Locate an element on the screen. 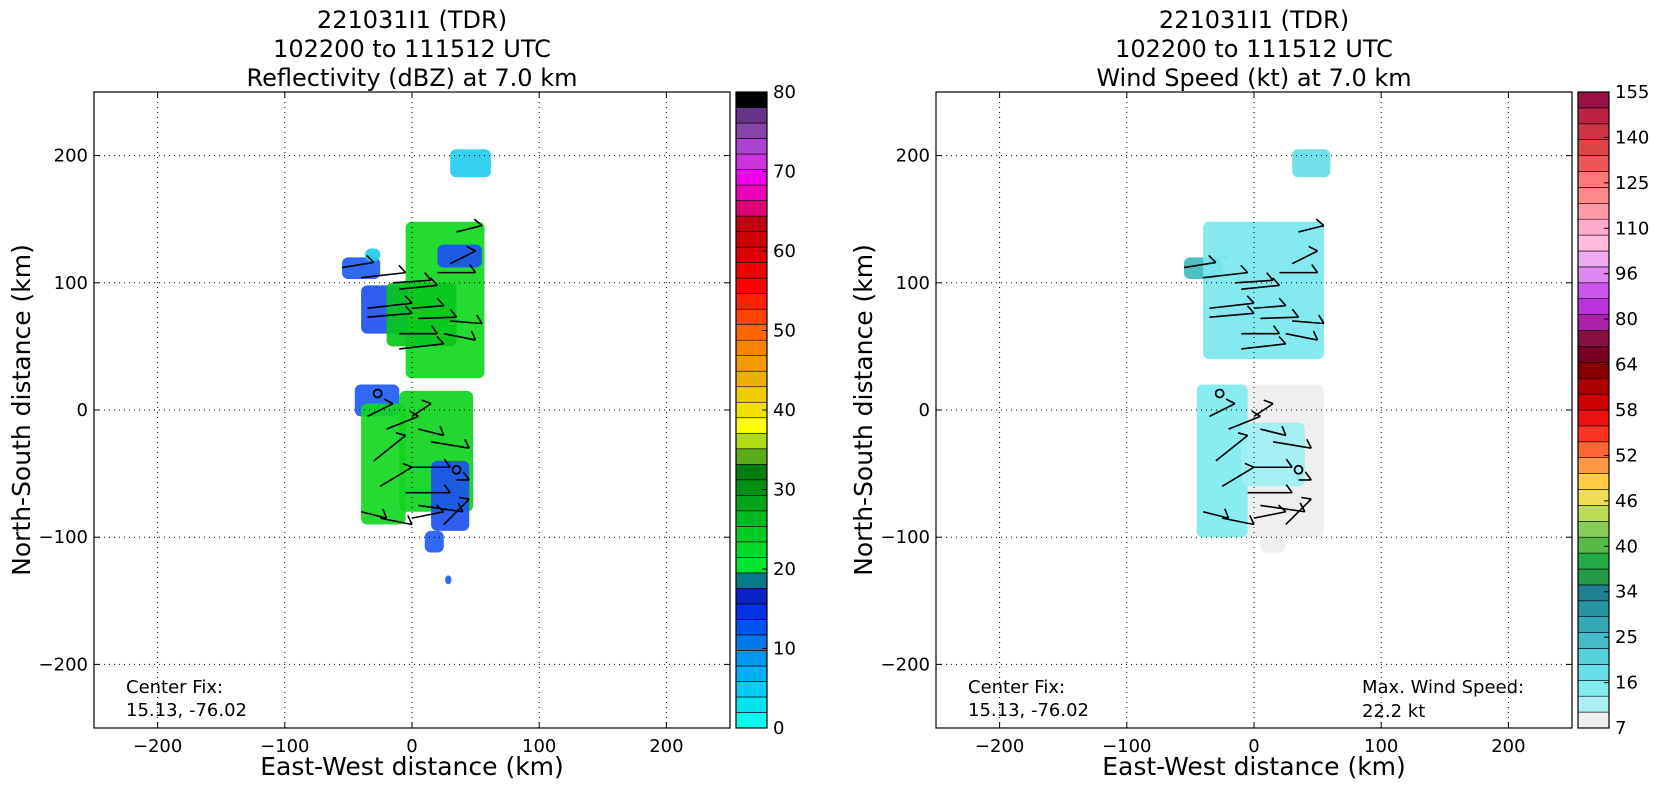 The image size is (1655, 791). wind-speed-colorbar-tick-label: 40 is located at coordinates (1626, 546).